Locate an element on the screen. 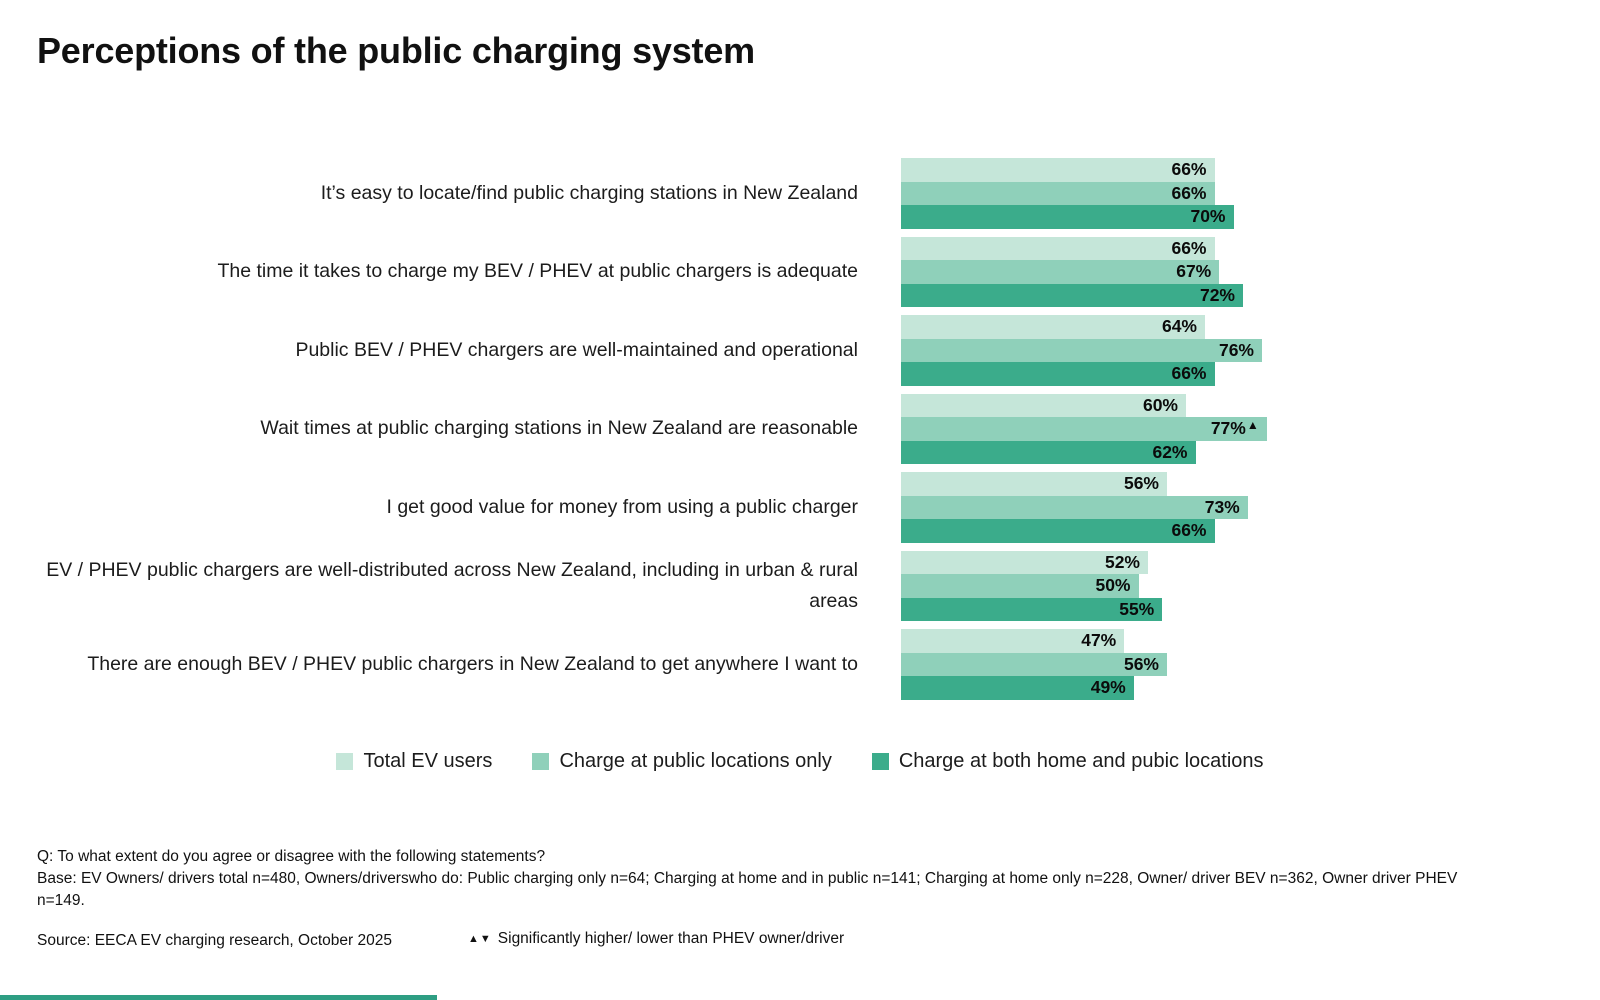 This screenshot has height=1000, width=1600. bar-charge-at-public-locations-only: 73% is located at coordinates (1074, 507).